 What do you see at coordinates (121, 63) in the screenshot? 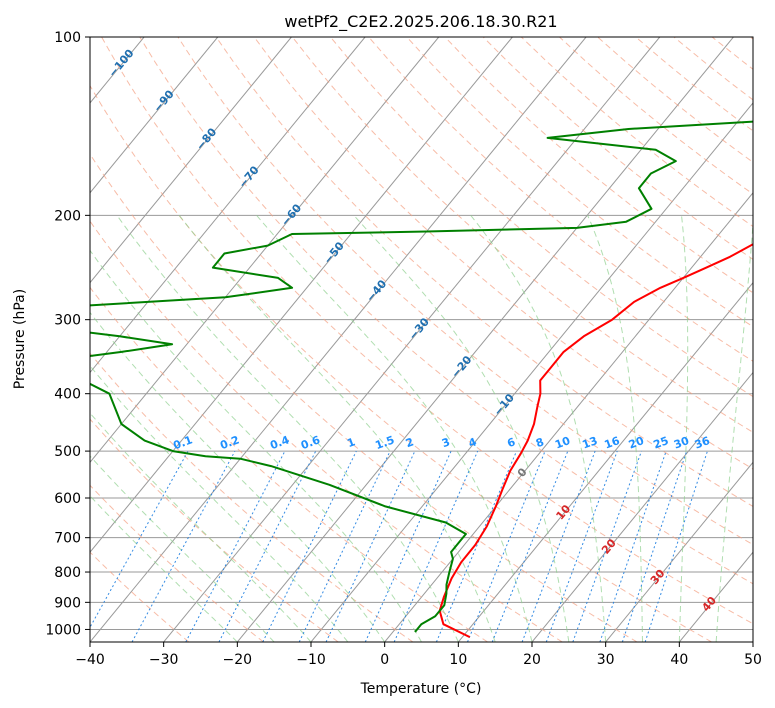
I see `dry-adiabat-label: −100` at bounding box center [121, 63].